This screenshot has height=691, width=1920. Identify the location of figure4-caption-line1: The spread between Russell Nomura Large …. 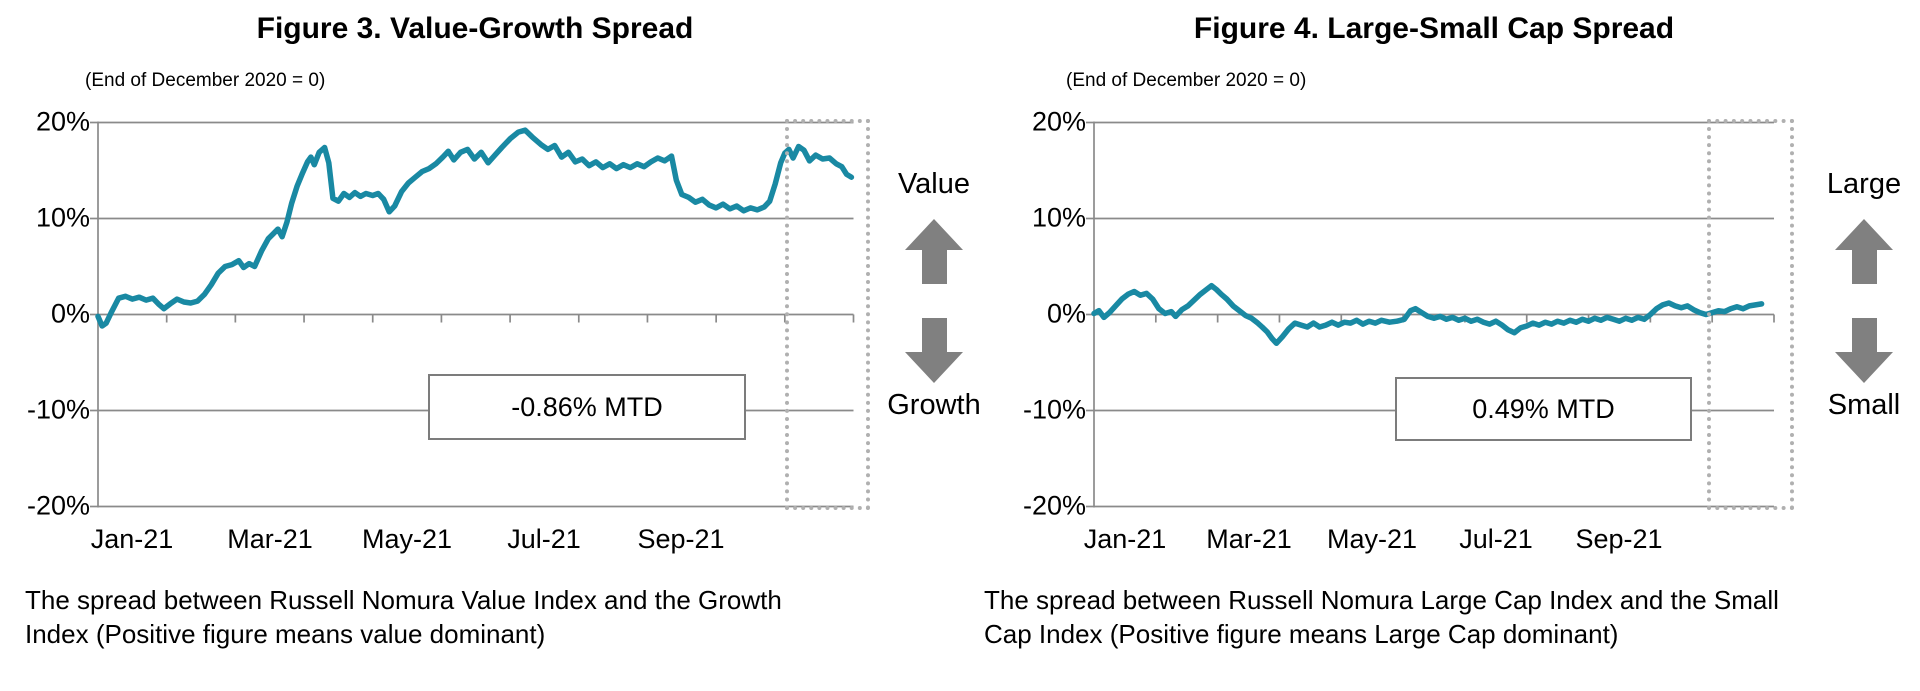
(1381, 600).